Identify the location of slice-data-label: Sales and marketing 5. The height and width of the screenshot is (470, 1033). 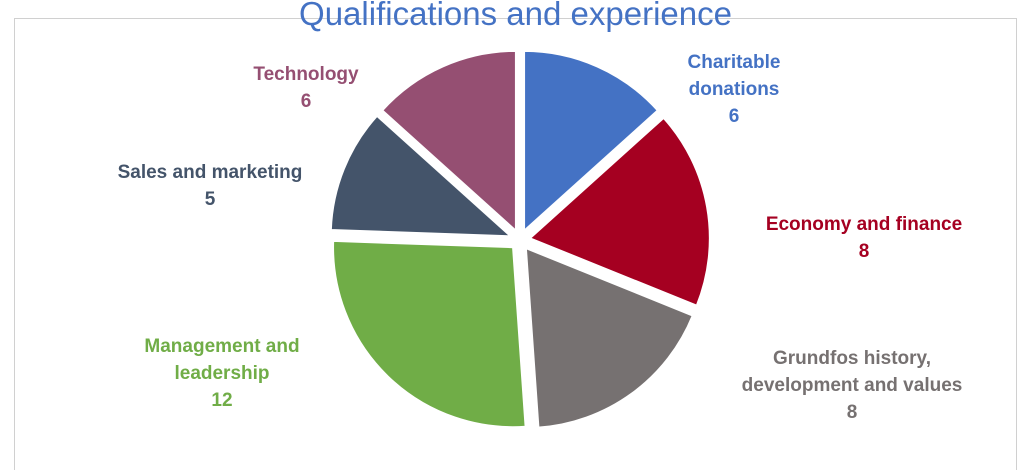
(210, 186).